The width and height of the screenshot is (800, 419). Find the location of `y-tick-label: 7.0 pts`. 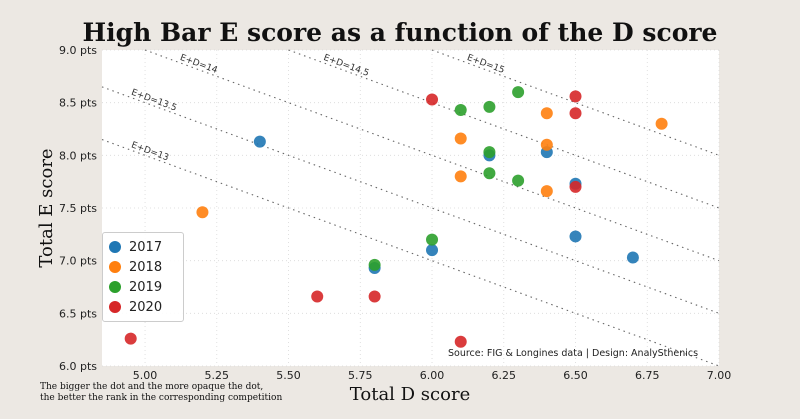

y-tick-label: 7.0 pts is located at coordinates (78, 261).